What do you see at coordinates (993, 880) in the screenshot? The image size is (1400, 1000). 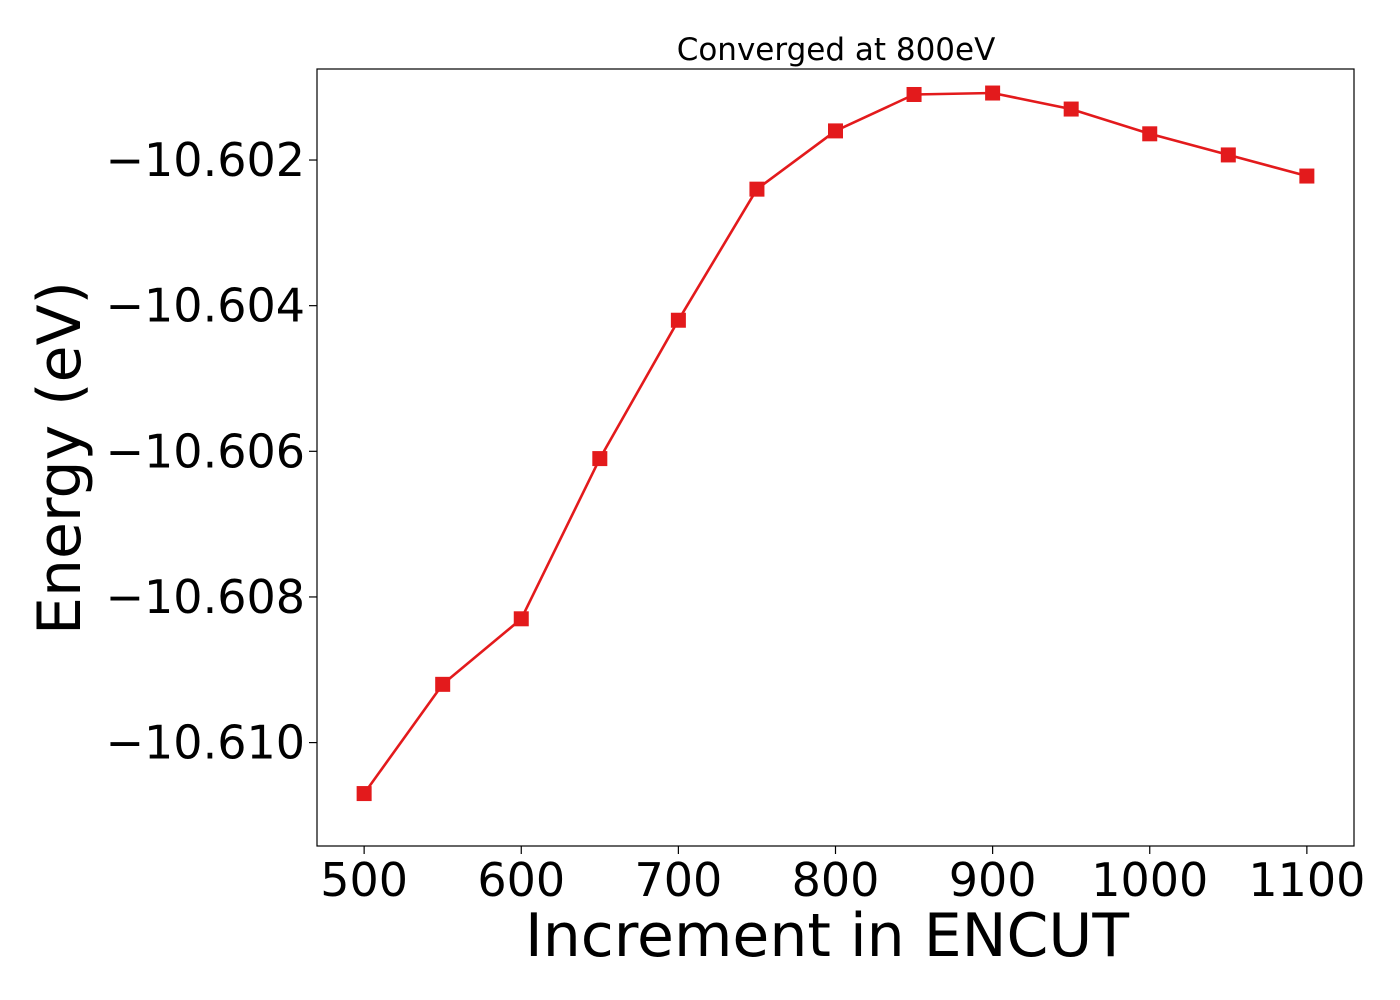 I see `x-tick-label: 900` at bounding box center [993, 880].